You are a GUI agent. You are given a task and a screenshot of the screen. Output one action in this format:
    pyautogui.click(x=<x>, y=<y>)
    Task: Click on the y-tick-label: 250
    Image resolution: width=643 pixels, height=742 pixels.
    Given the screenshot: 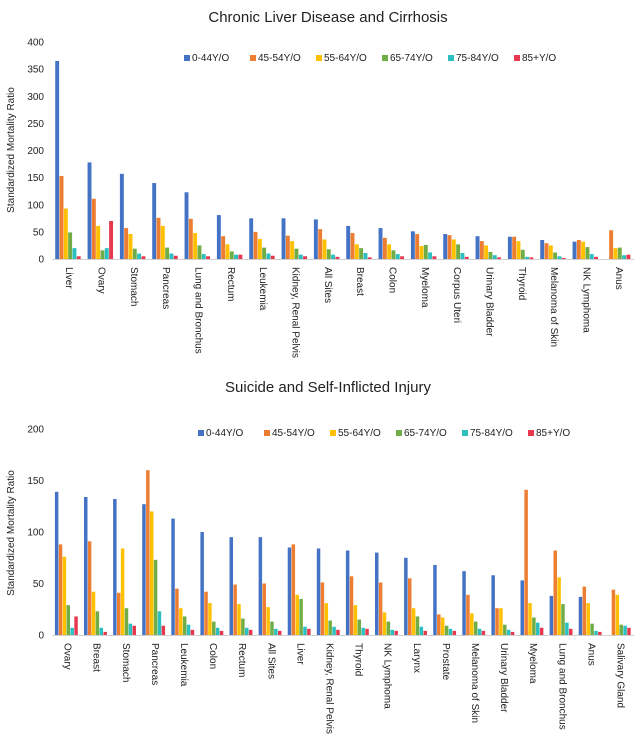 What is the action you would take?
    pyautogui.click(x=35, y=124)
    